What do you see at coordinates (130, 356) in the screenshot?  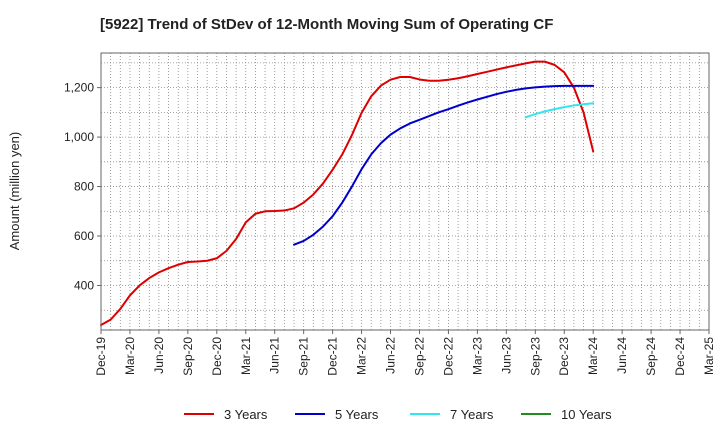 I see `x-tick-label: Mar-20` at bounding box center [130, 356].